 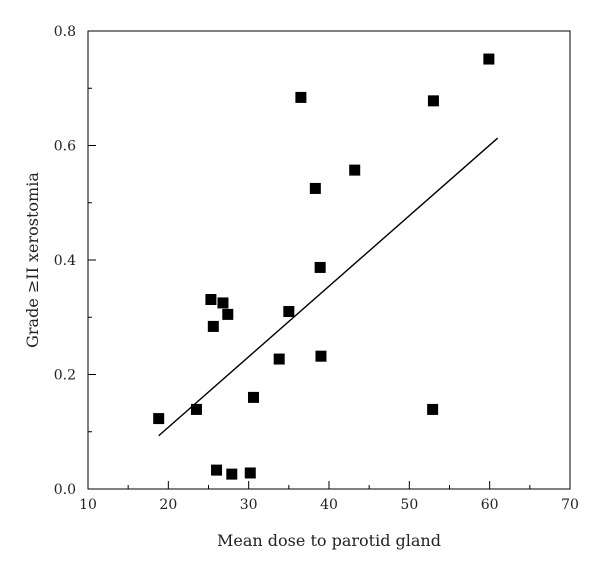 I want to click on x-tick-label: 60, so click(x=490, y=505).